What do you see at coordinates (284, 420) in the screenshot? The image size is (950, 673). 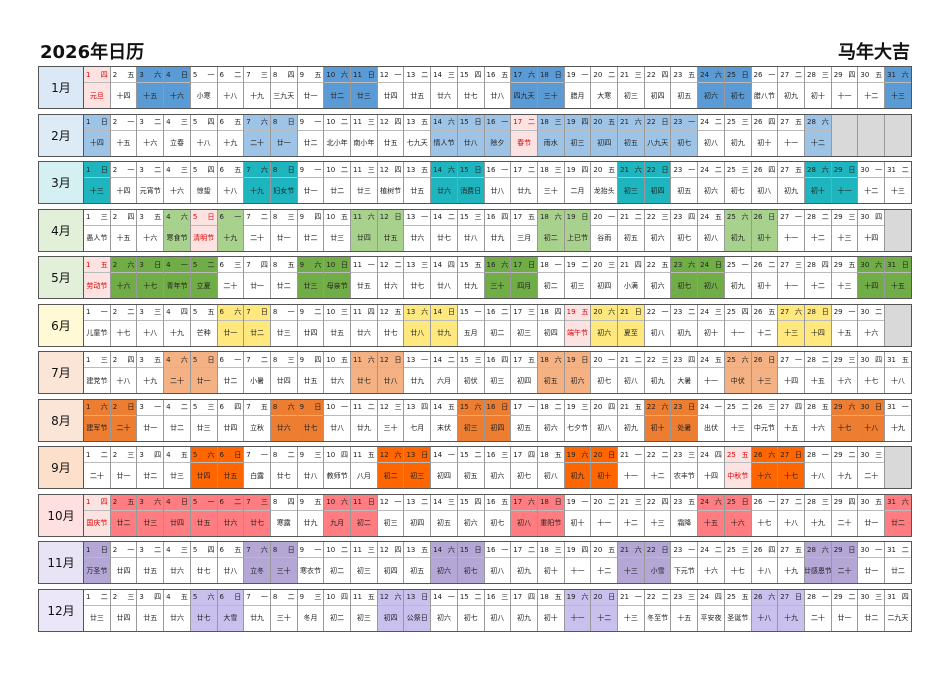 I see `day-cell: 8 六廿六` at bounding box center [284, 420].